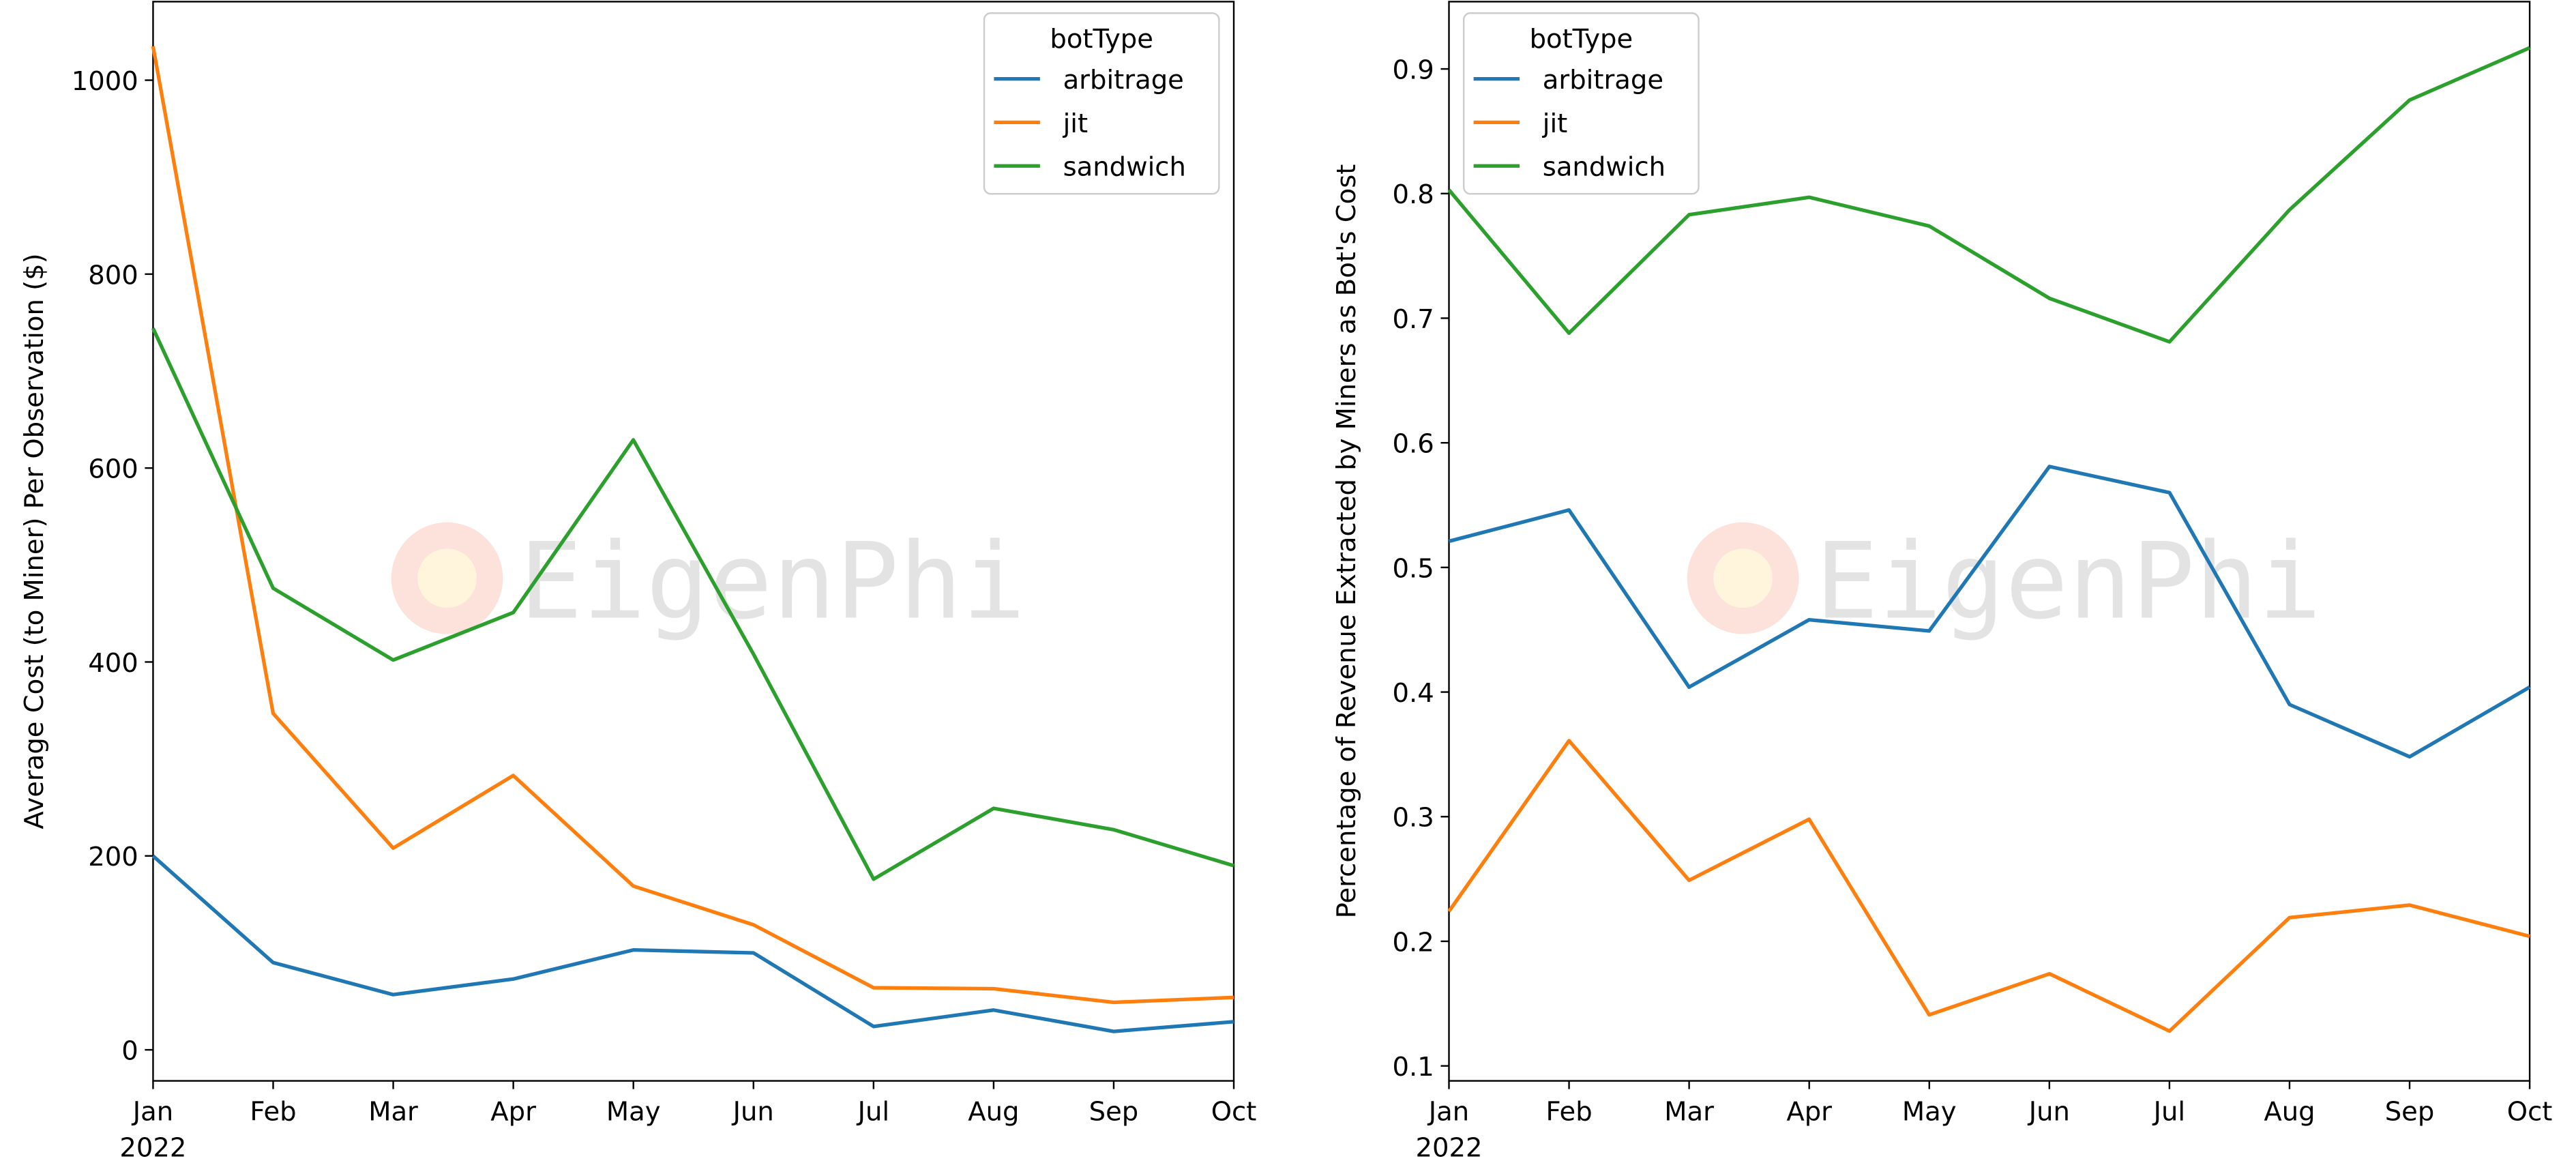 The image size is (2576, 1163). I want to click on y-tick-label: 0.3, so click(1413, 819).